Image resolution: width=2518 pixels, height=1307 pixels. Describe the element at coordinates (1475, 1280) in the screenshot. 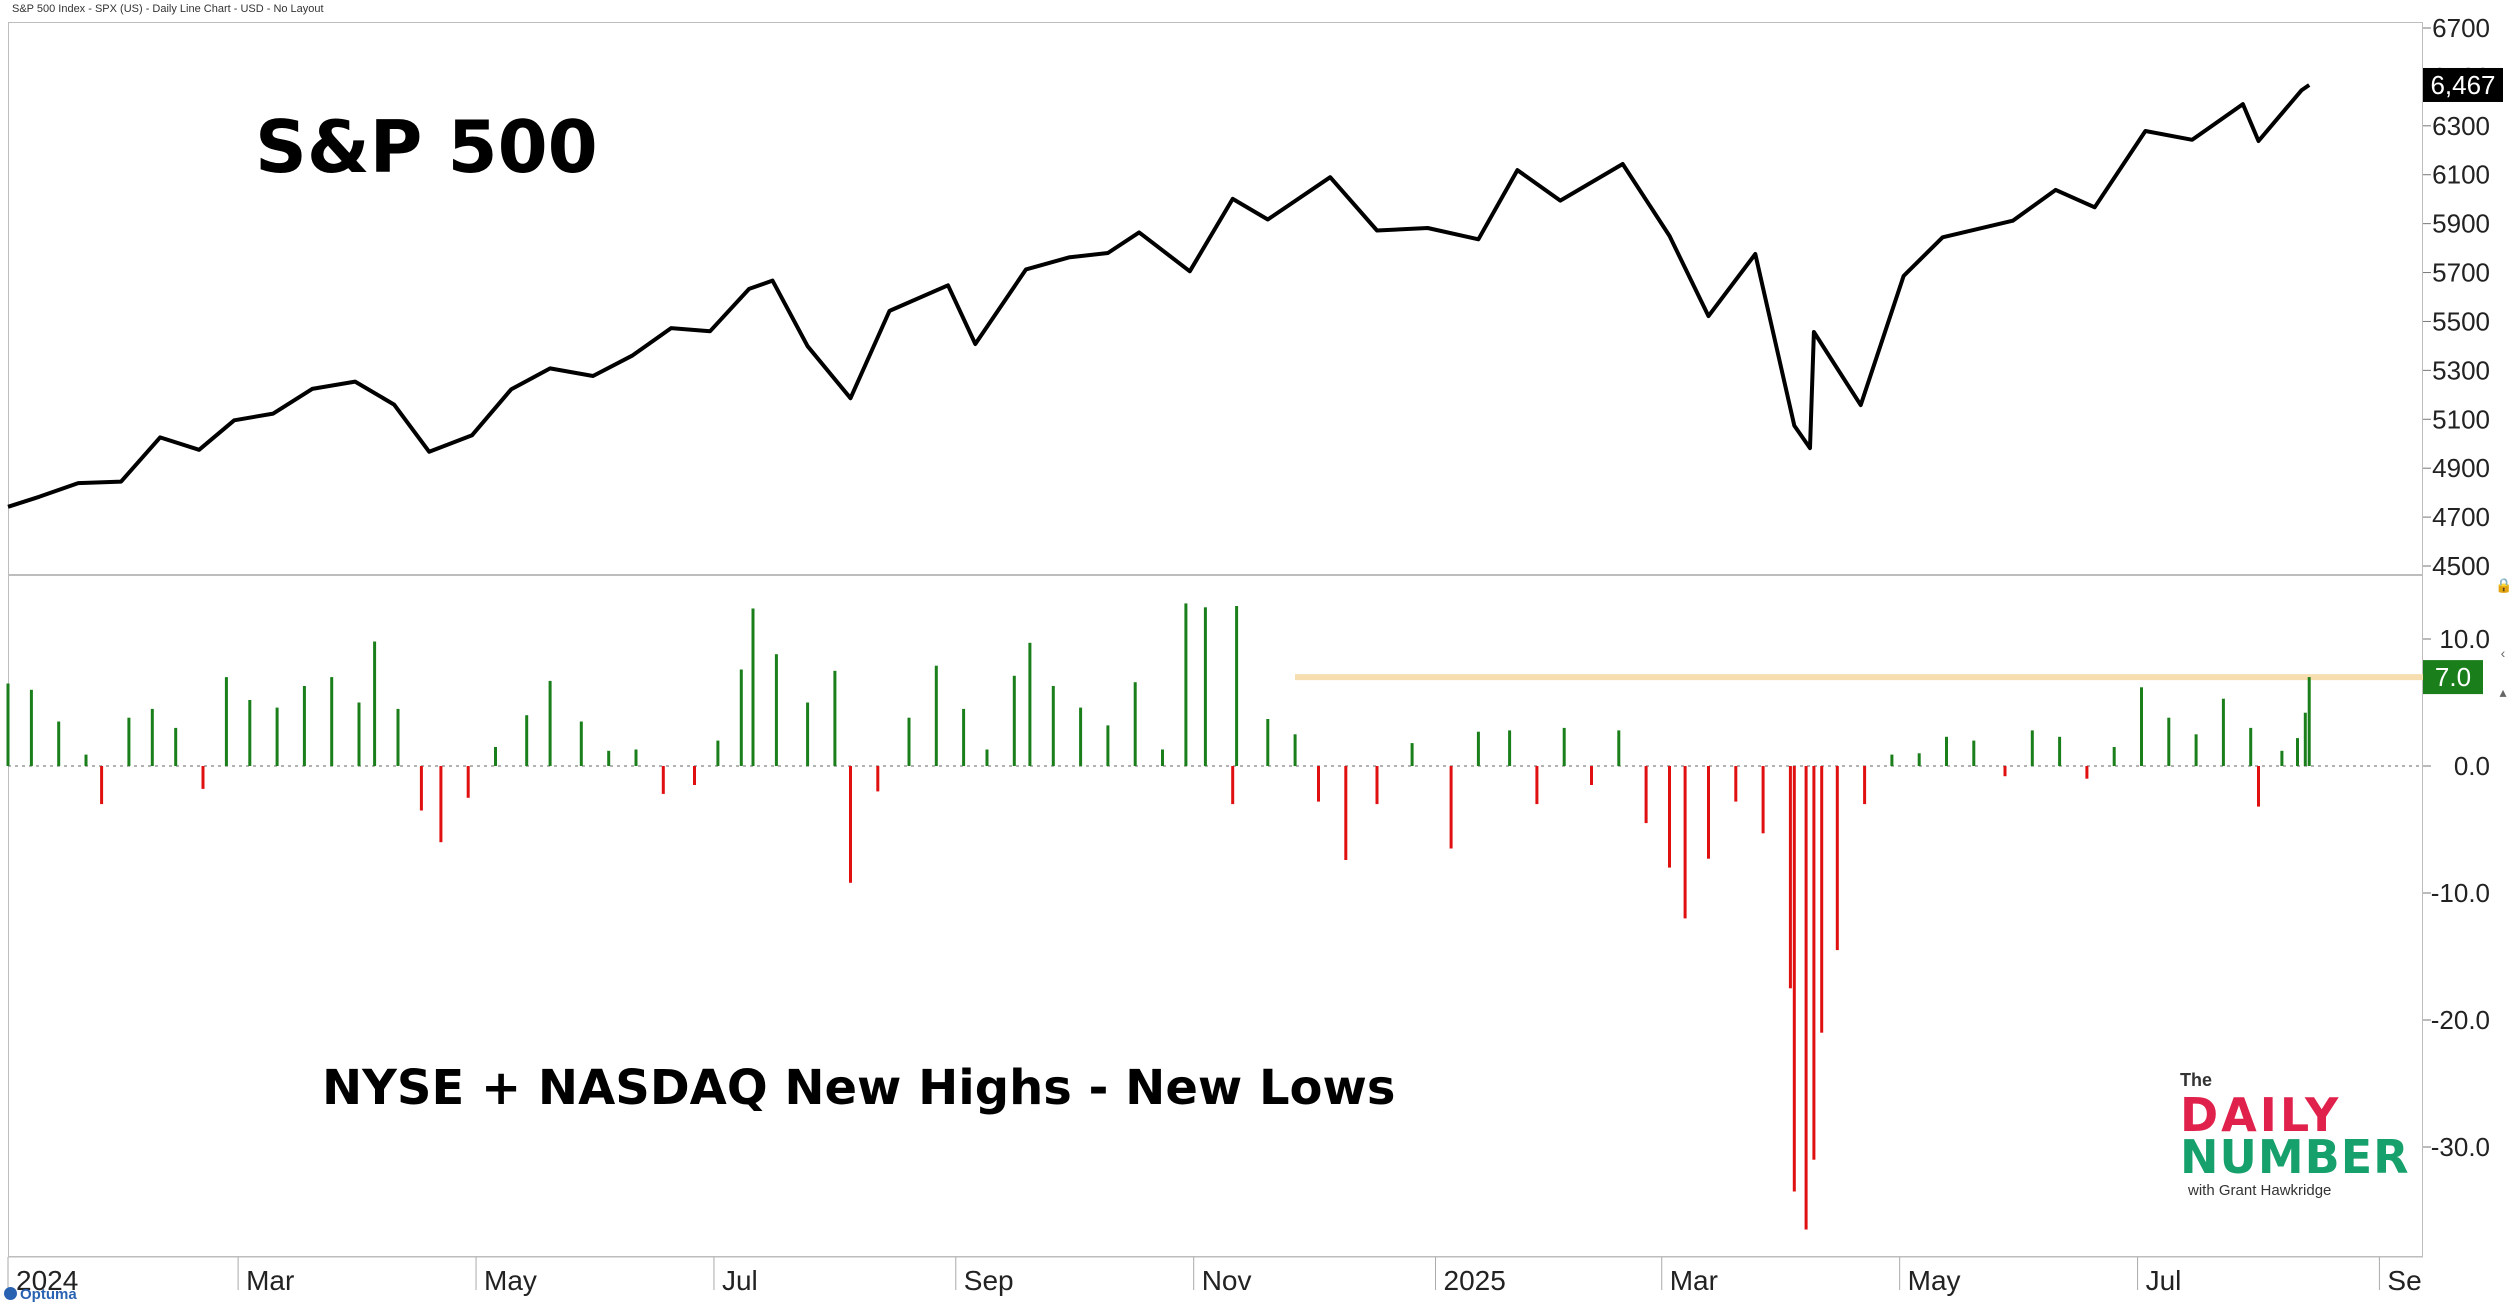

I see `x-tick-label: 2025` at that location.